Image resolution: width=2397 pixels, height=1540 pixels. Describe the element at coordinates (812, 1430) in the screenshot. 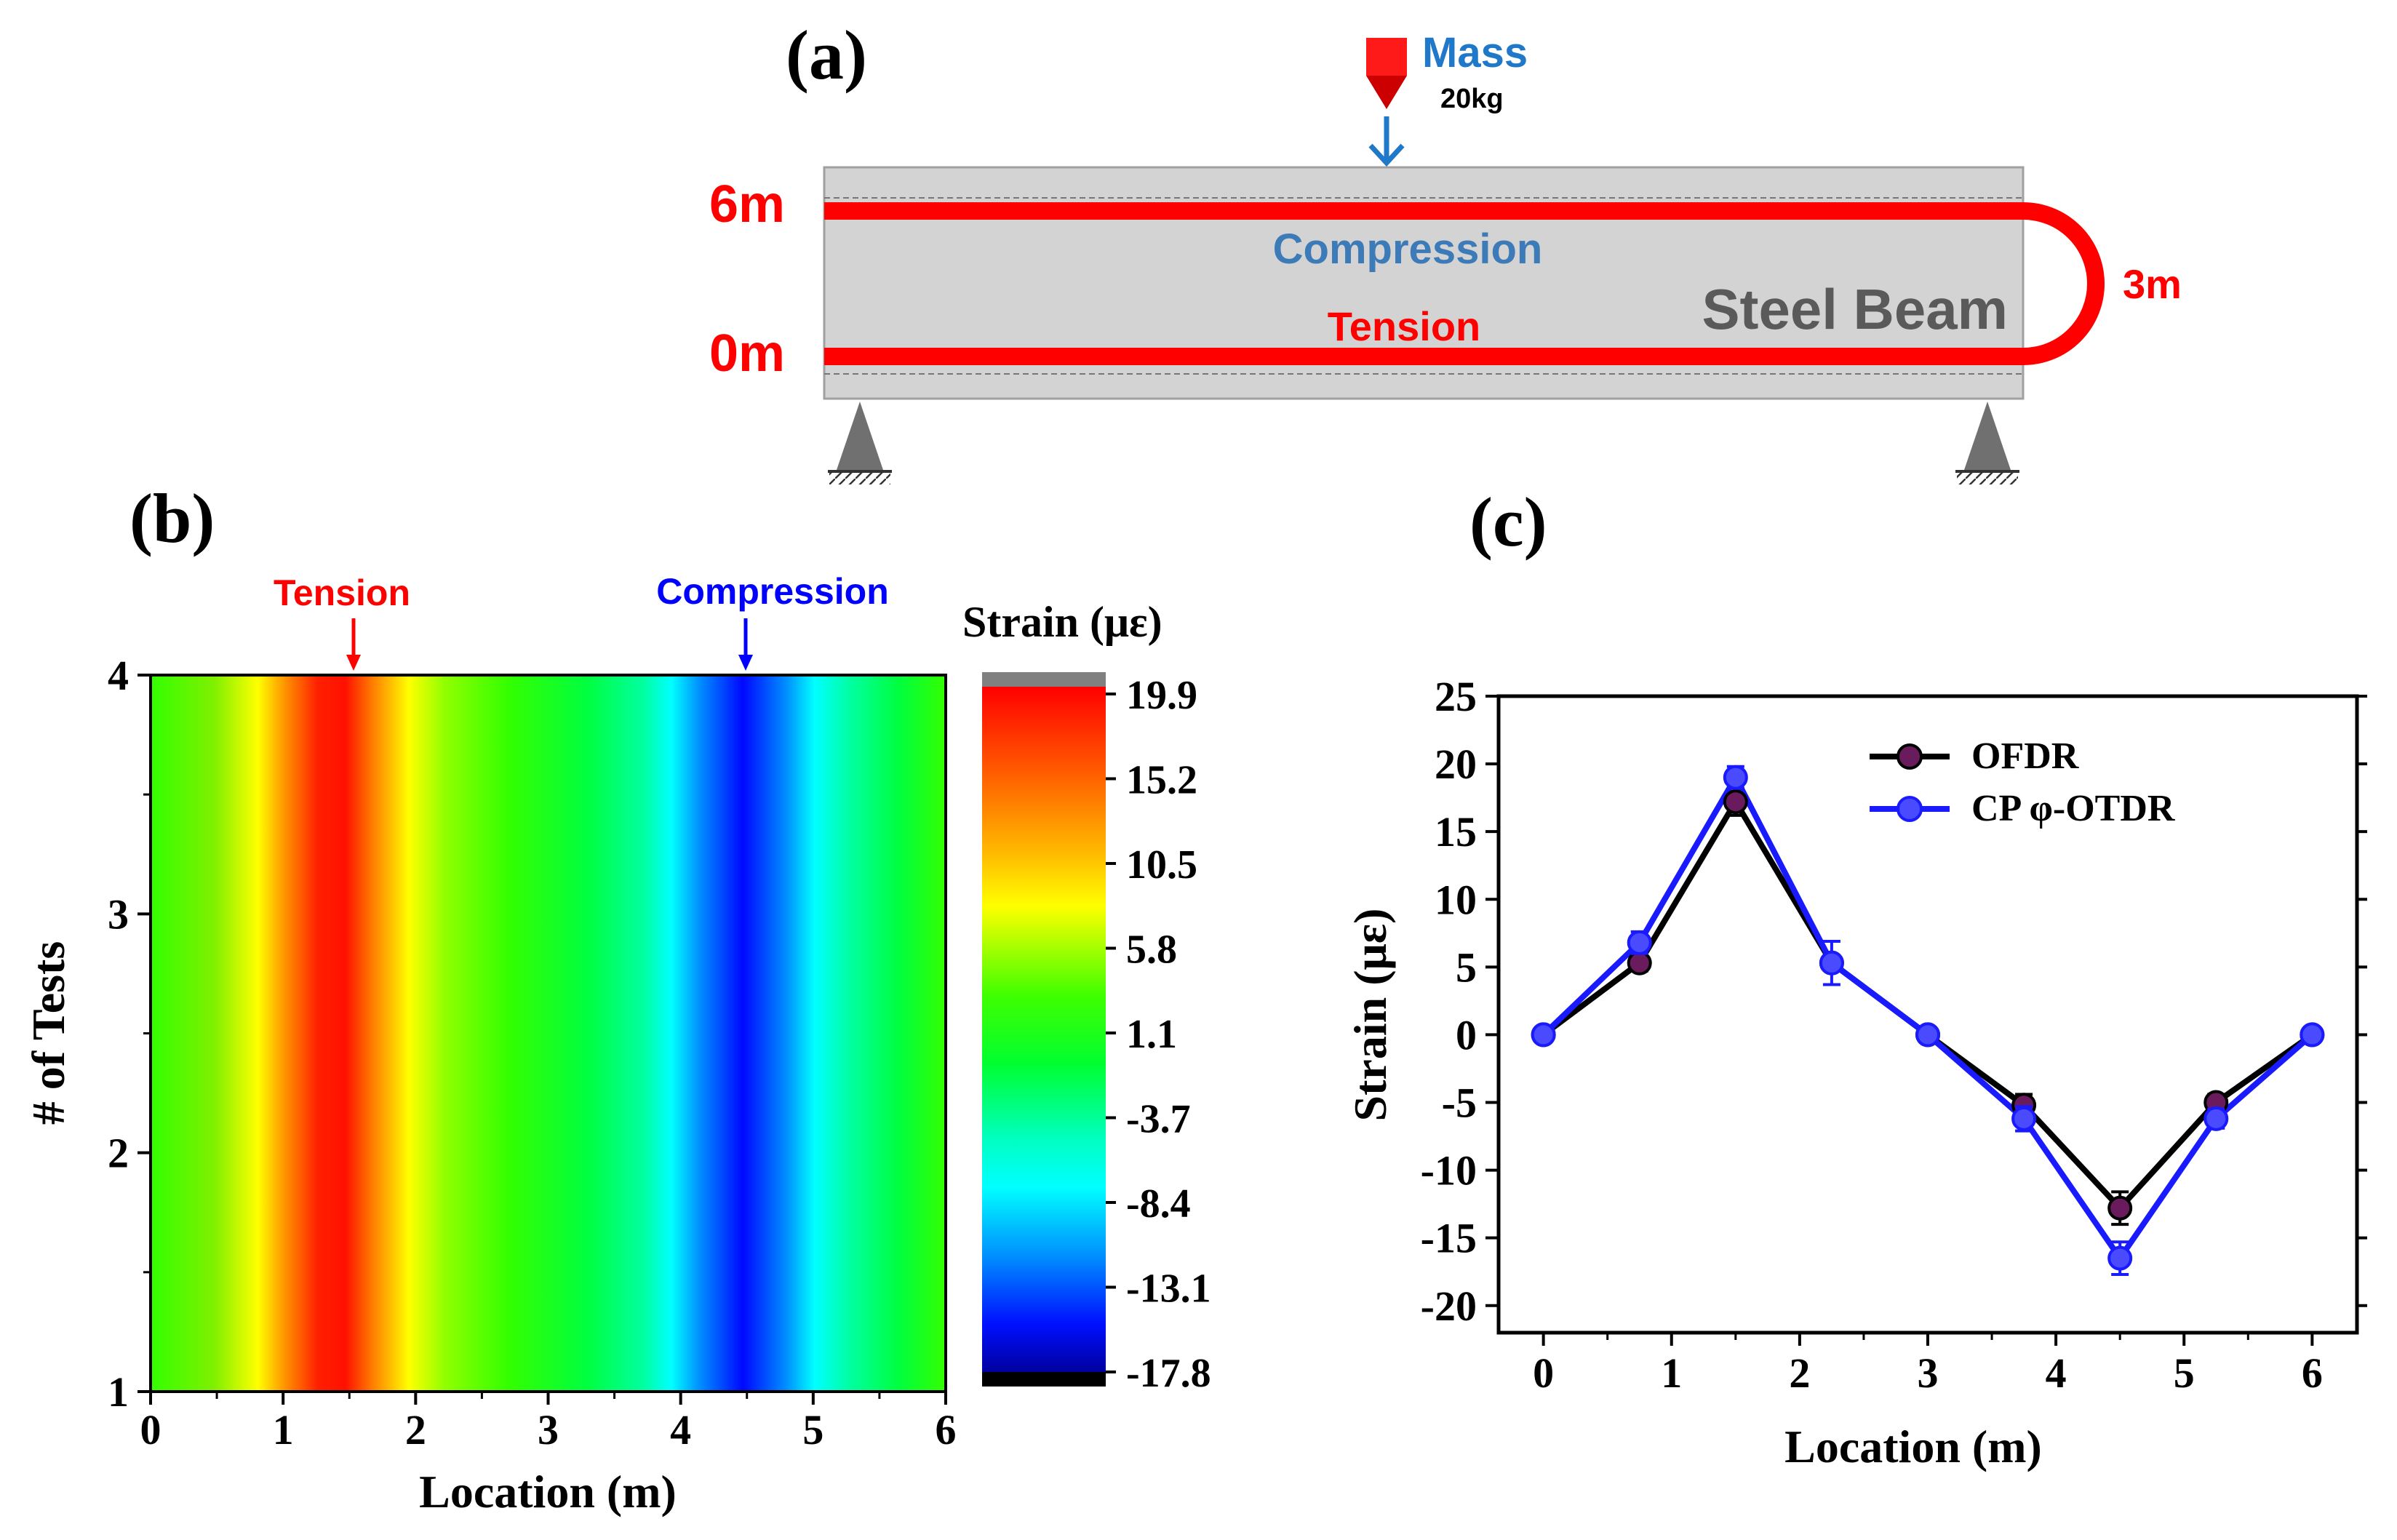

I see `heatmap-x-tick-label: 5` at that location.